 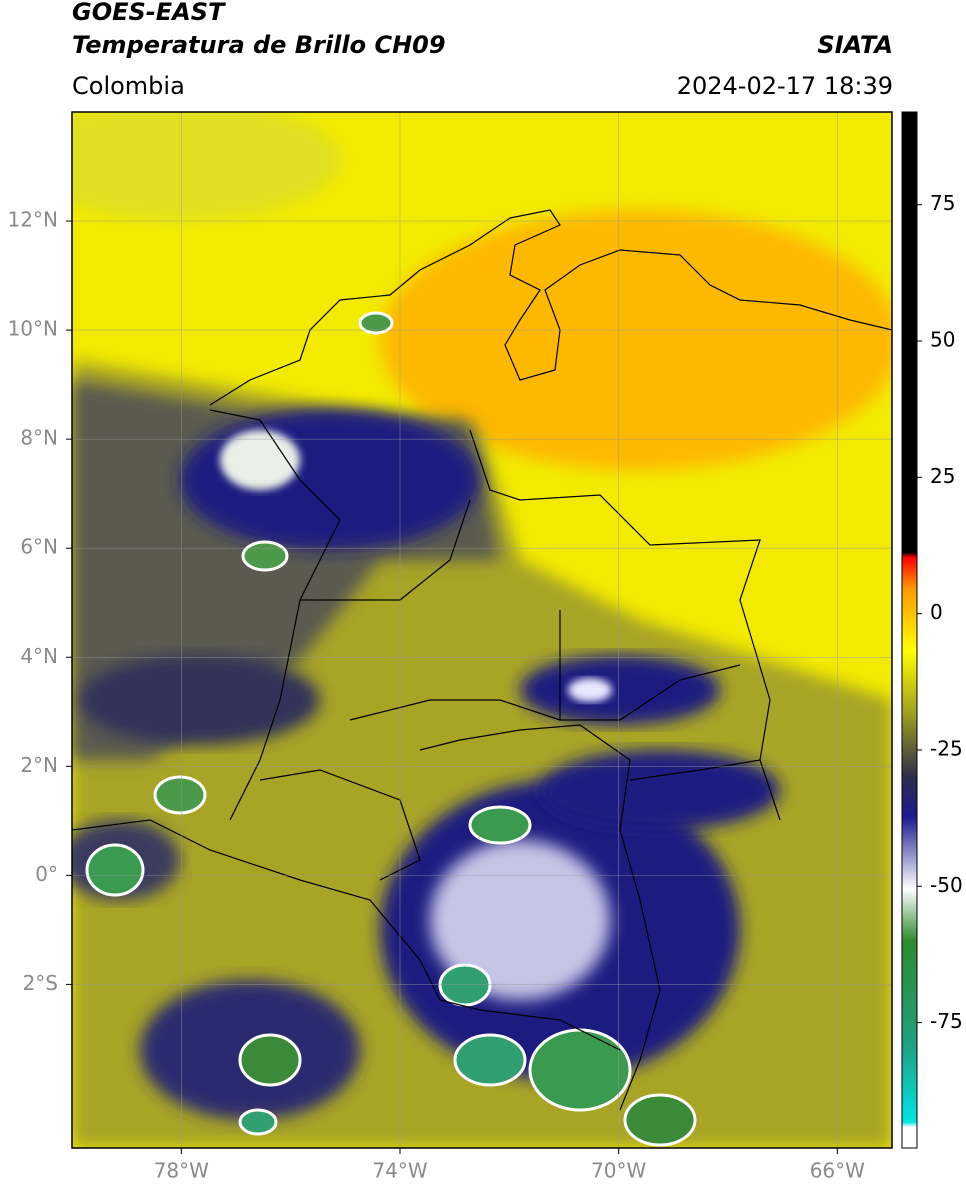 What do you see at coordinates (942, 203) in the screenshot?
I see `colorbar-tick-label: 75` at bounding box center [942, 203].